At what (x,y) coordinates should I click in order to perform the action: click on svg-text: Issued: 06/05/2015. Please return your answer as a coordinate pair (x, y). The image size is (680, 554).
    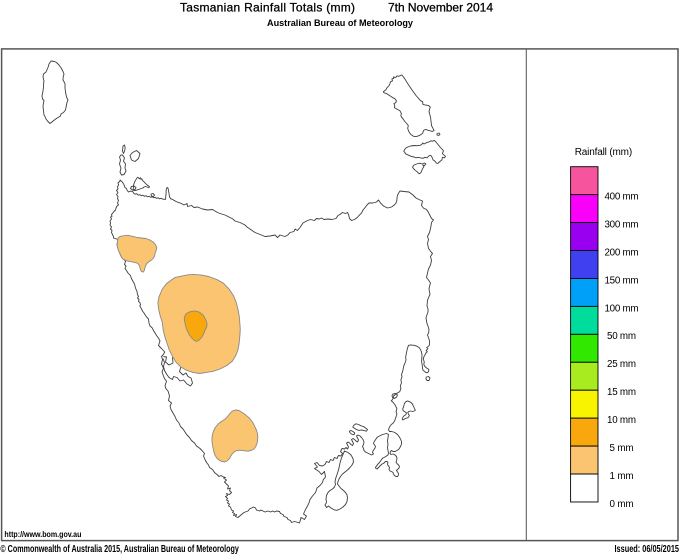
    Looking at the image, I should click on (647, 549).